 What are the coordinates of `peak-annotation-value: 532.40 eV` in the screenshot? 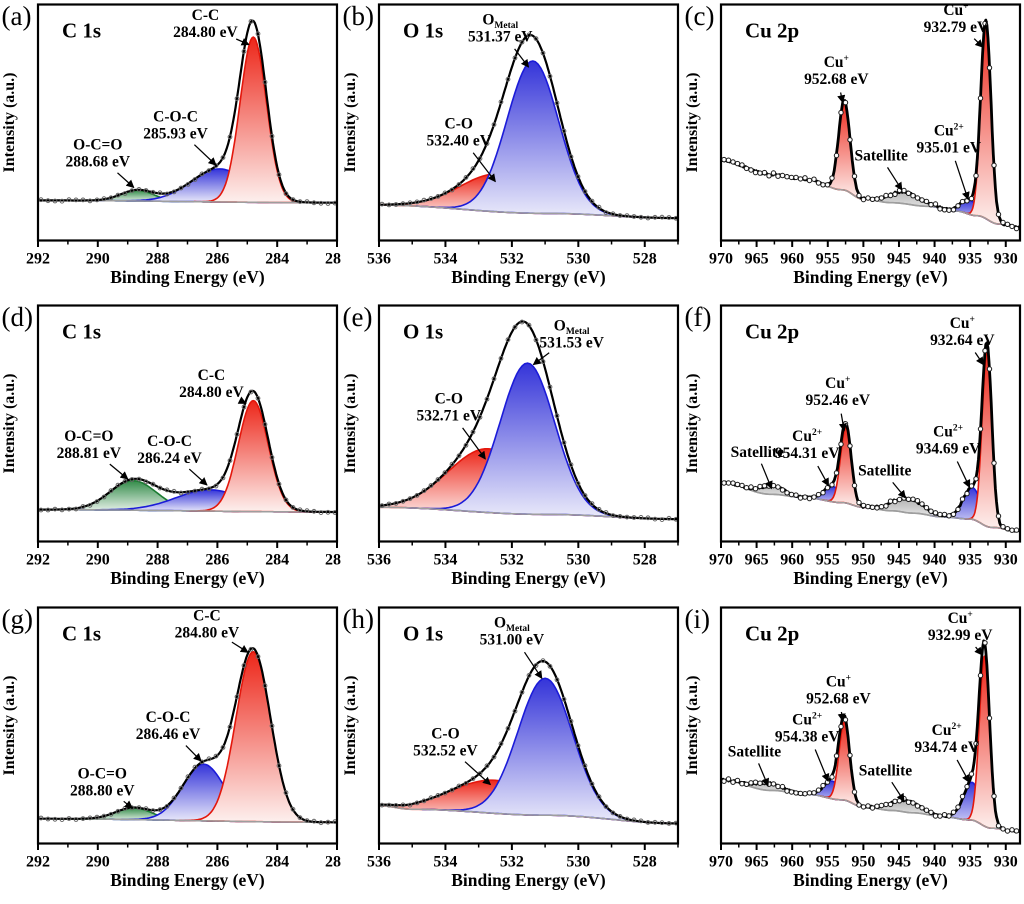 It's located at (459, 140).